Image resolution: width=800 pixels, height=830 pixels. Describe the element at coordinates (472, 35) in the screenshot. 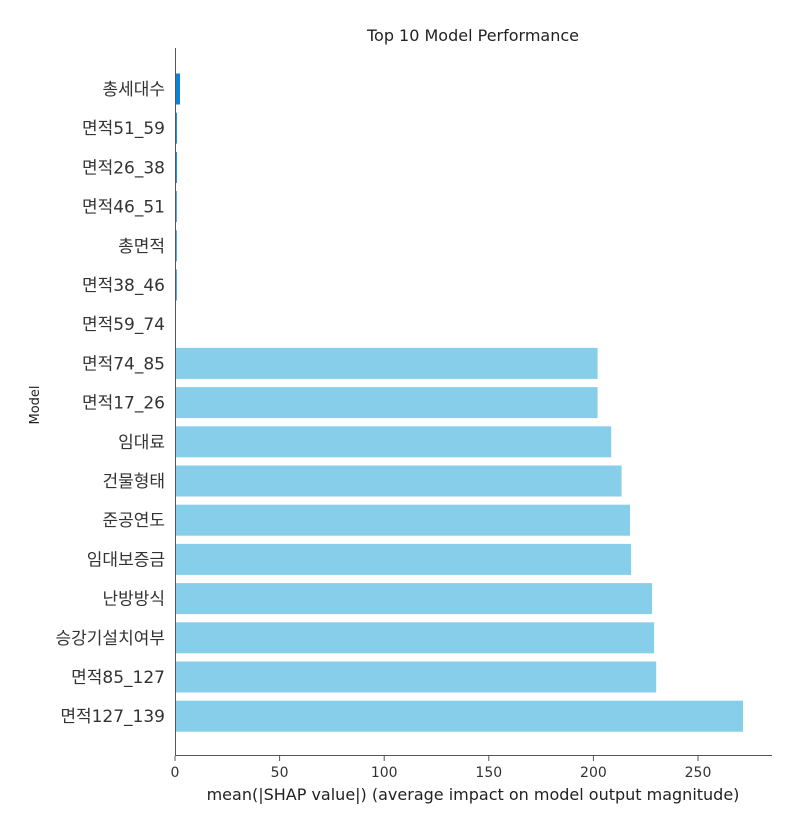

I see `chart-title: Top 10 Model Performance` at that location.